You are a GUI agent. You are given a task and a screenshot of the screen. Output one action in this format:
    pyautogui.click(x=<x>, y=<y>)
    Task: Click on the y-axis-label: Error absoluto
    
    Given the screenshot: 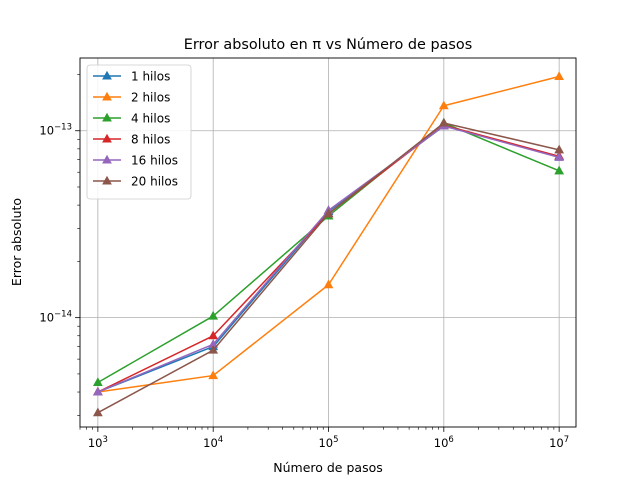 What is the action you would take?
    pyautogui.click(x=16, y=242)
    